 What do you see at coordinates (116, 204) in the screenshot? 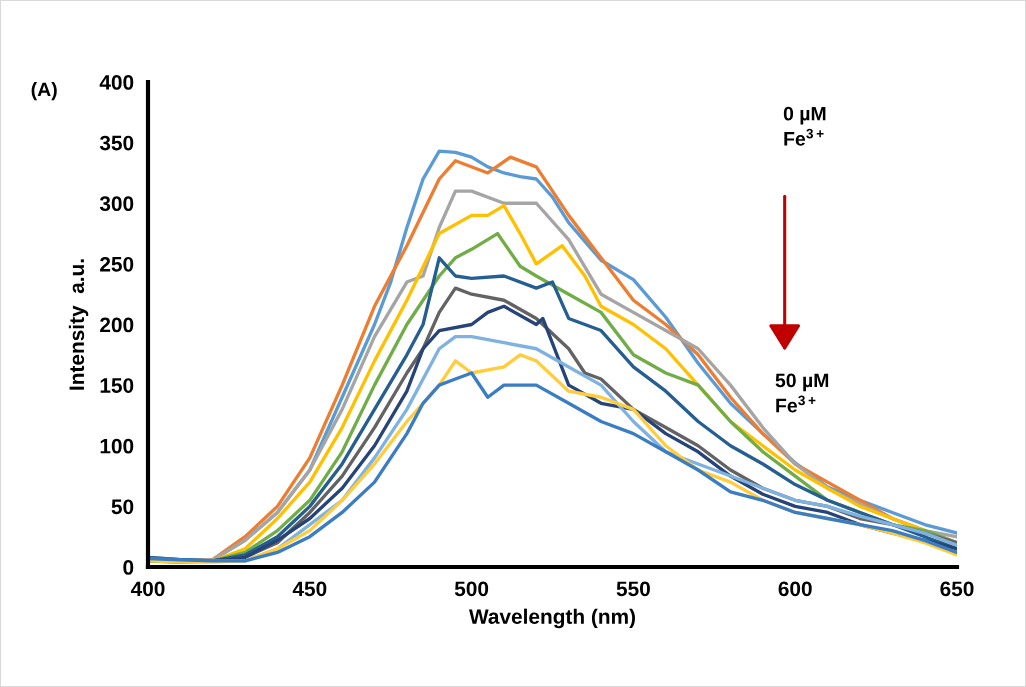
I see `y-tick-label: 300` at bounding box center [116, 204].